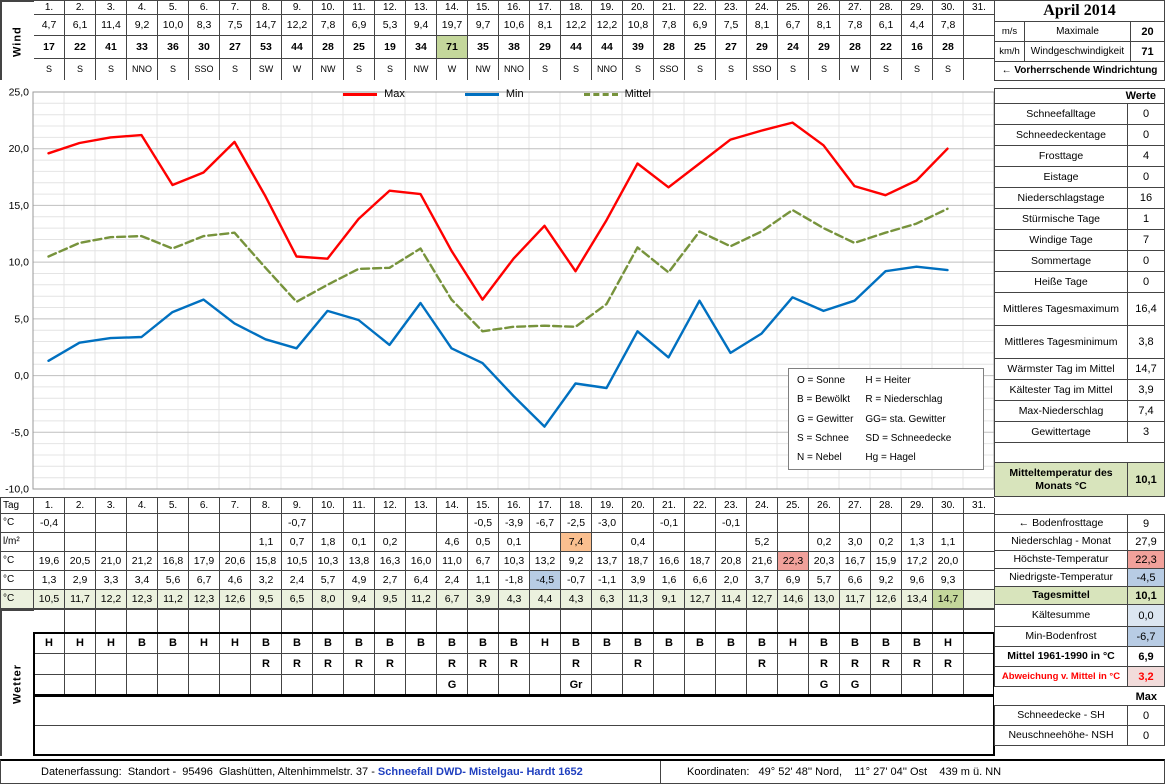 Image resolution: width=1165 pixels, height=784 pixels. What do you see at coordinates (917, 542) in the screenshot?
I see `precip-cell: 1,3` at bounding box center [917, 542].